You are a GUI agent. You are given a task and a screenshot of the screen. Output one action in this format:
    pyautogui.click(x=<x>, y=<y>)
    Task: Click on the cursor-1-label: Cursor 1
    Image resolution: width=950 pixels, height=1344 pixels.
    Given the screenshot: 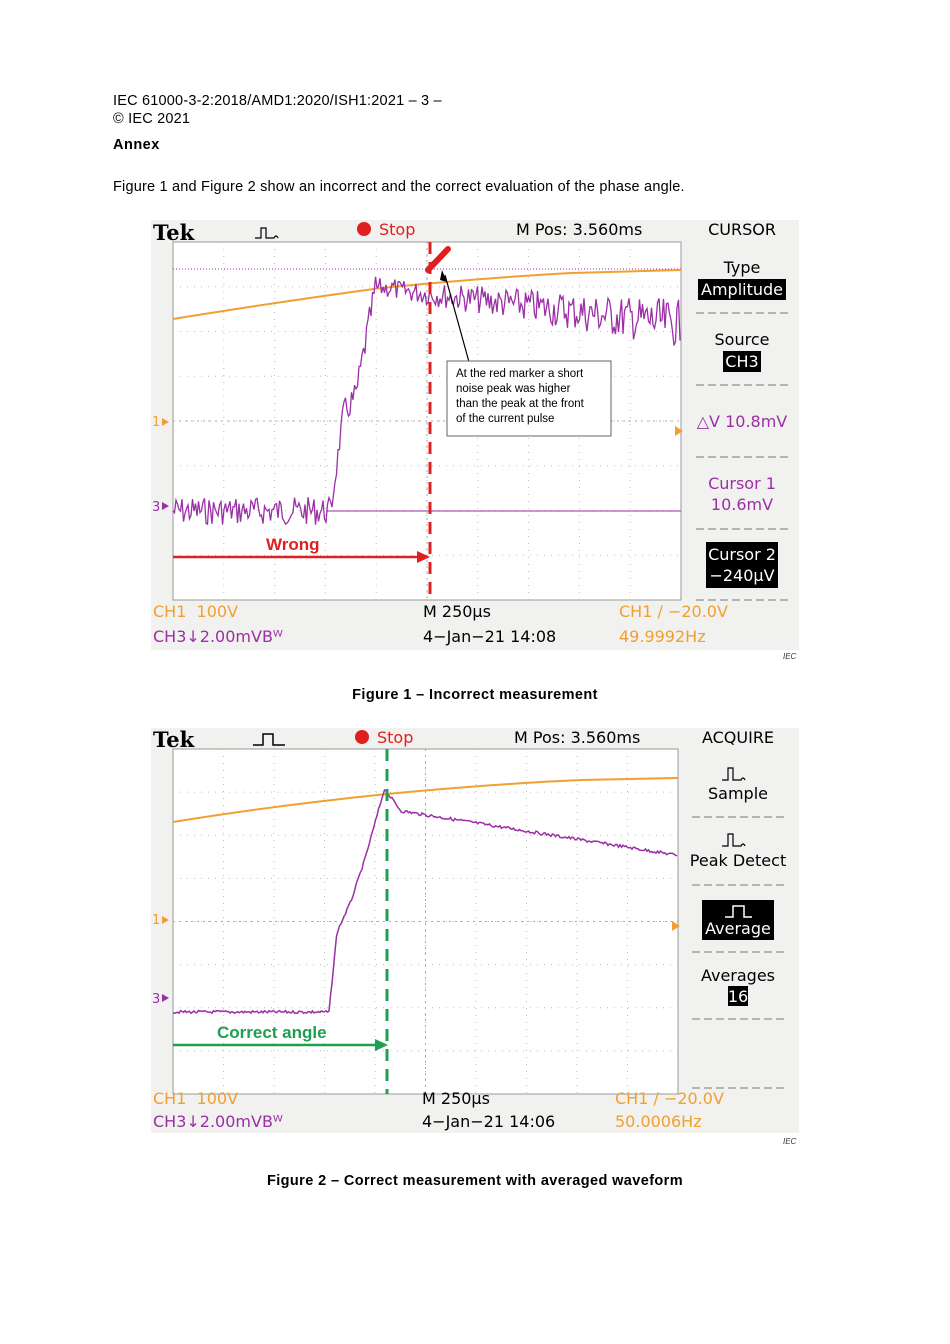 What is the action you would take?
    pyautogui.click(x=742, y=483)
    